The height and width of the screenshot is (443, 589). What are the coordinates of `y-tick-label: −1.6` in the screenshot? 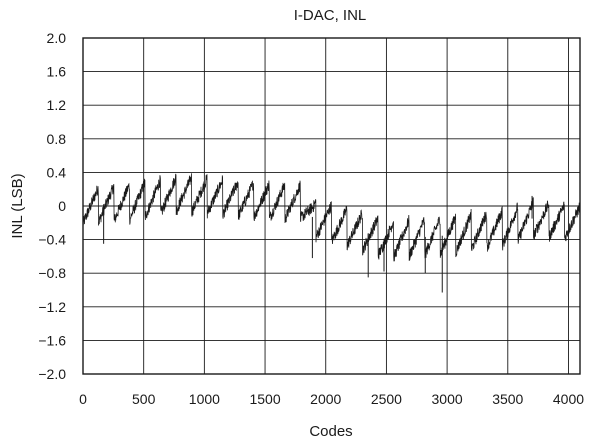 It's located at (52, 340).